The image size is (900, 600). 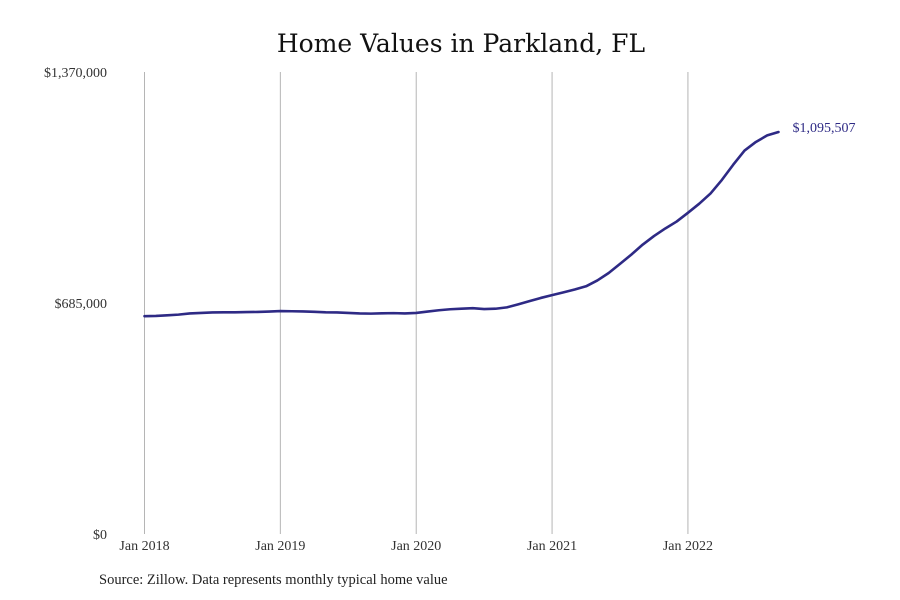 I want to click on y-tick-label: $0, so click(x=100, y=535).